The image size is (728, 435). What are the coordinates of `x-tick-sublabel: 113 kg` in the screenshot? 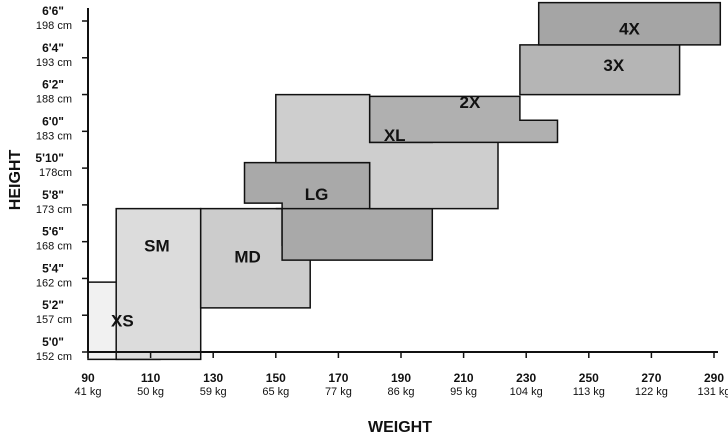 It's located at (589, 392).